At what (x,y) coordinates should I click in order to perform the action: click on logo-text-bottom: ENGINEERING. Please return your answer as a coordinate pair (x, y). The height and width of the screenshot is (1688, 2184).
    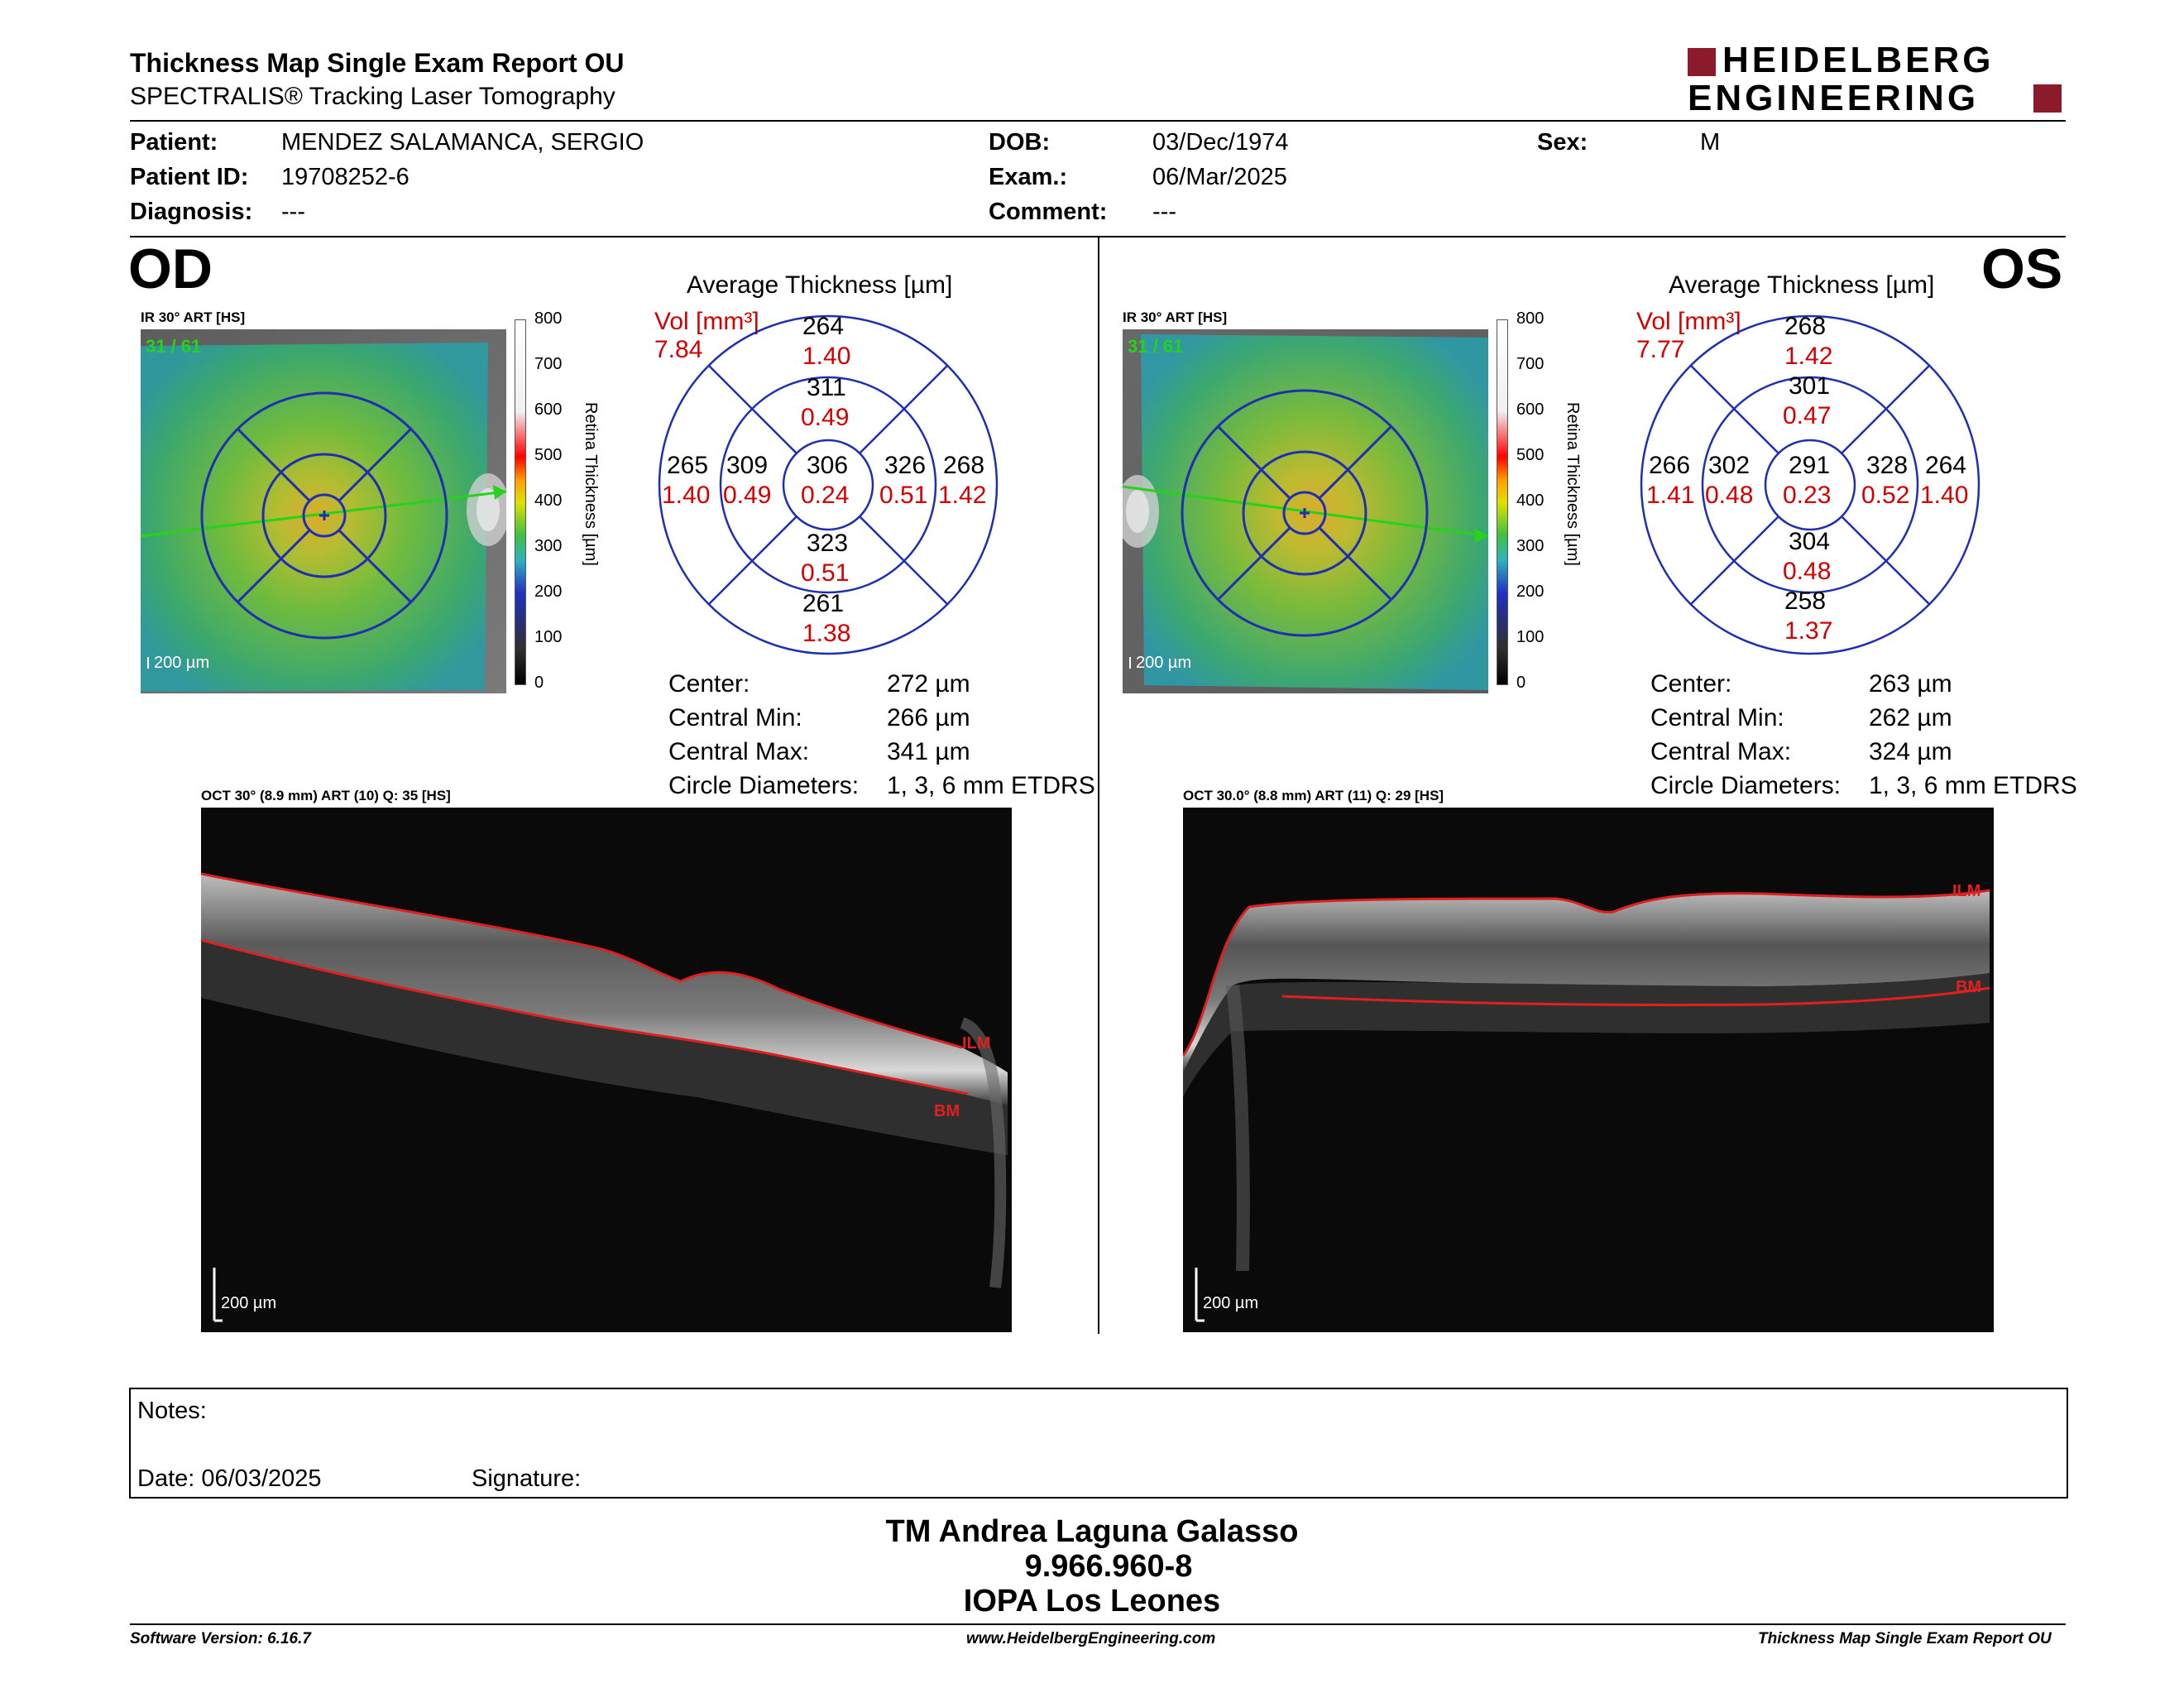
    Looking at the image, I should click on (1833, 98).